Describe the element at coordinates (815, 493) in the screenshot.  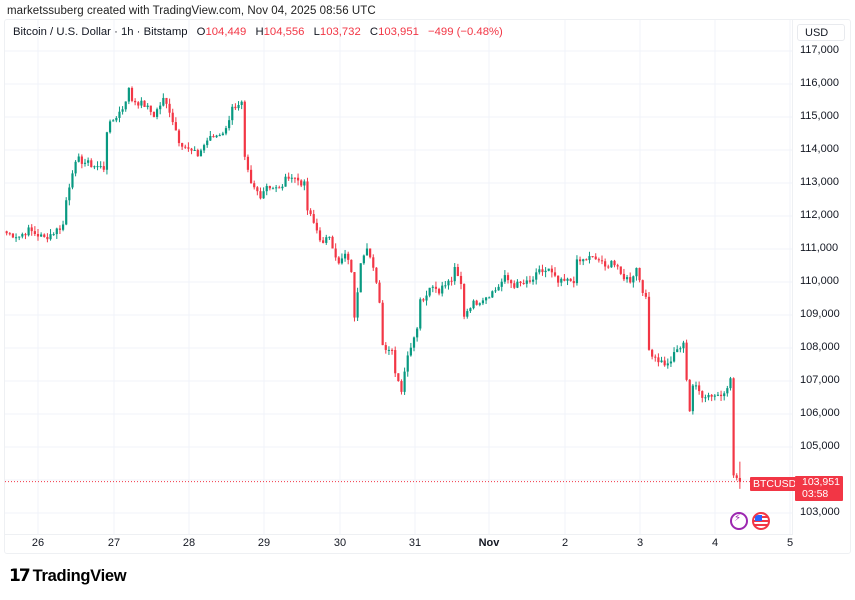
I see `bar-countdown: 03:58` at that location.